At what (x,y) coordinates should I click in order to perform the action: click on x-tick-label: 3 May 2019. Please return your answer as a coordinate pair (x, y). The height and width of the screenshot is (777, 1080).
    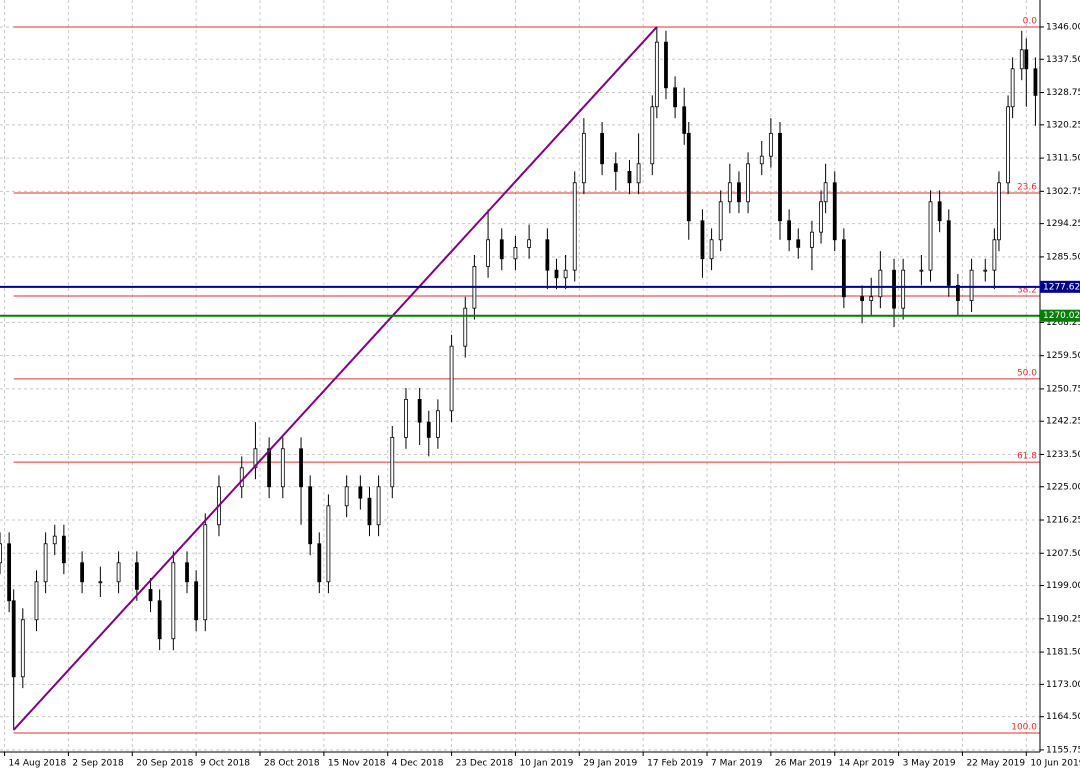
    Looking at the image, I should click on (929, 764).